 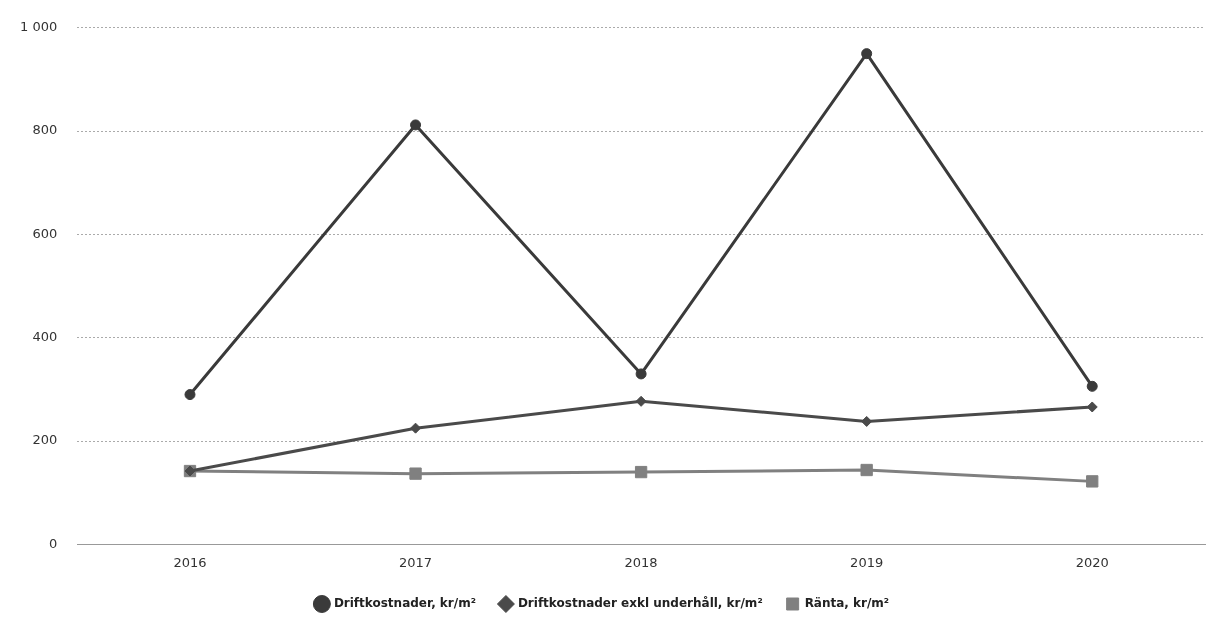 I want to click on y-tick-label: 800, so click(x=45, y=130).